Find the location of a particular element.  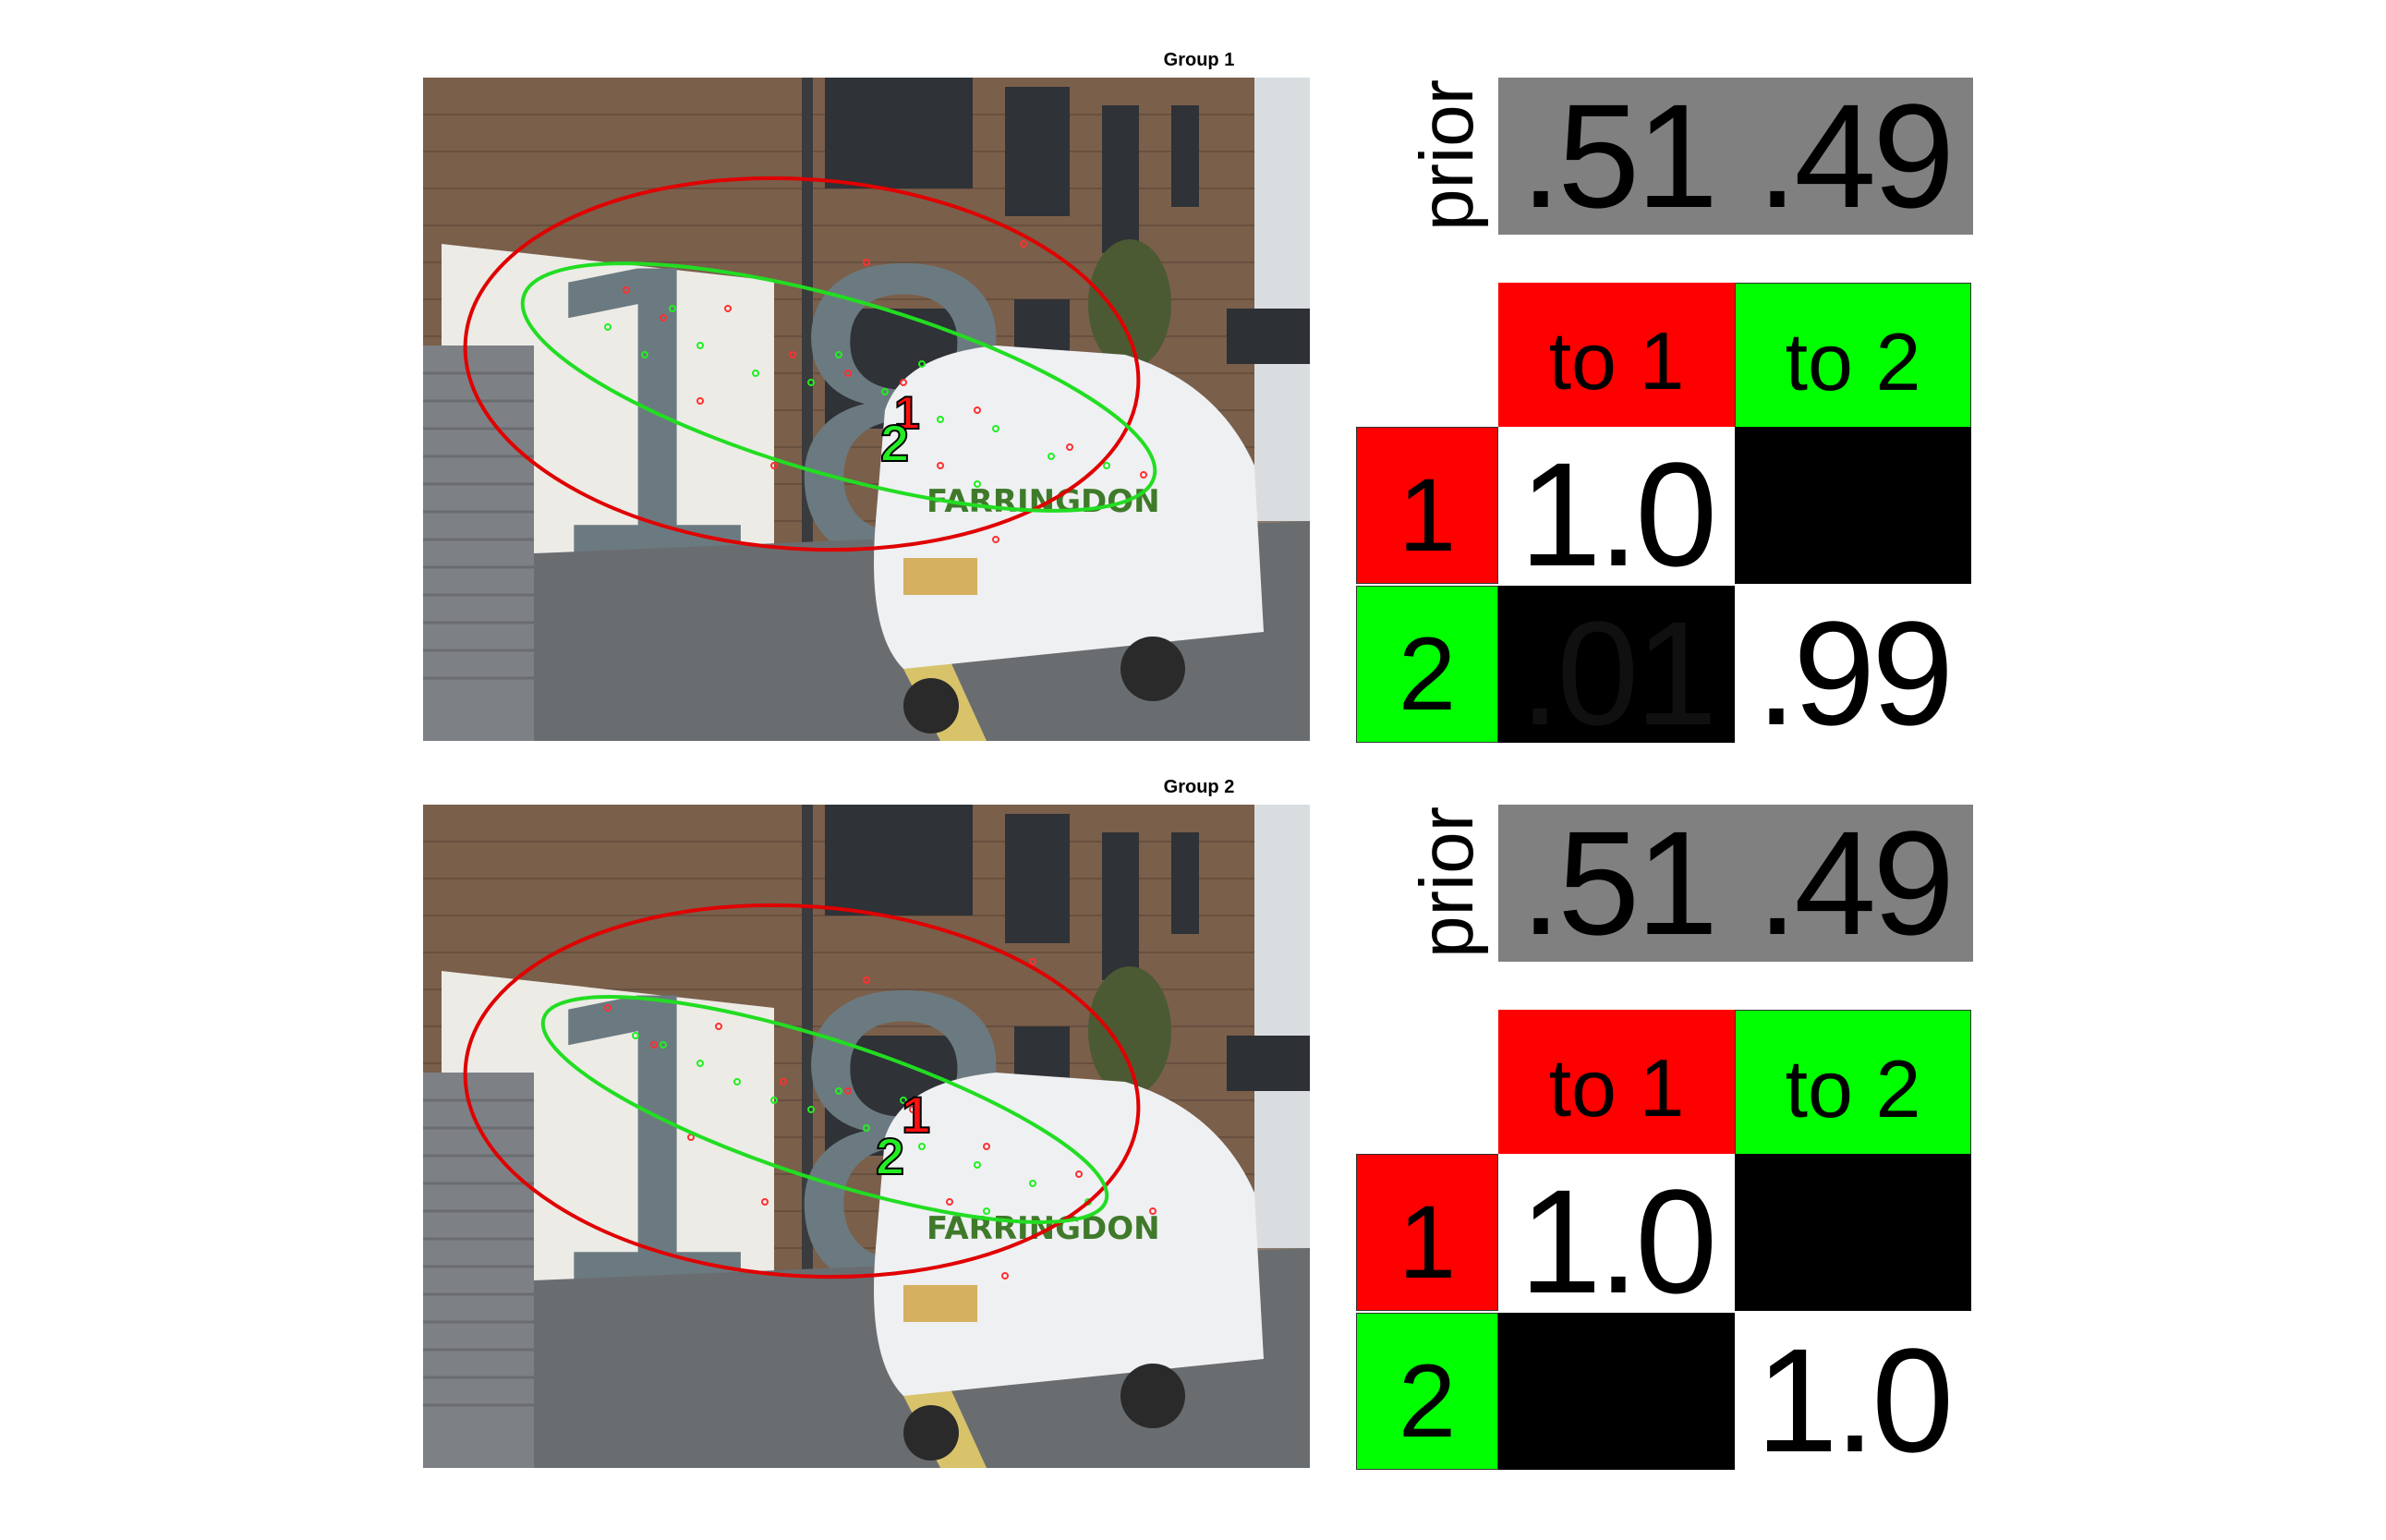

matrix-cell-2-2: 1.0 is located at coordinates (1853, 1392).